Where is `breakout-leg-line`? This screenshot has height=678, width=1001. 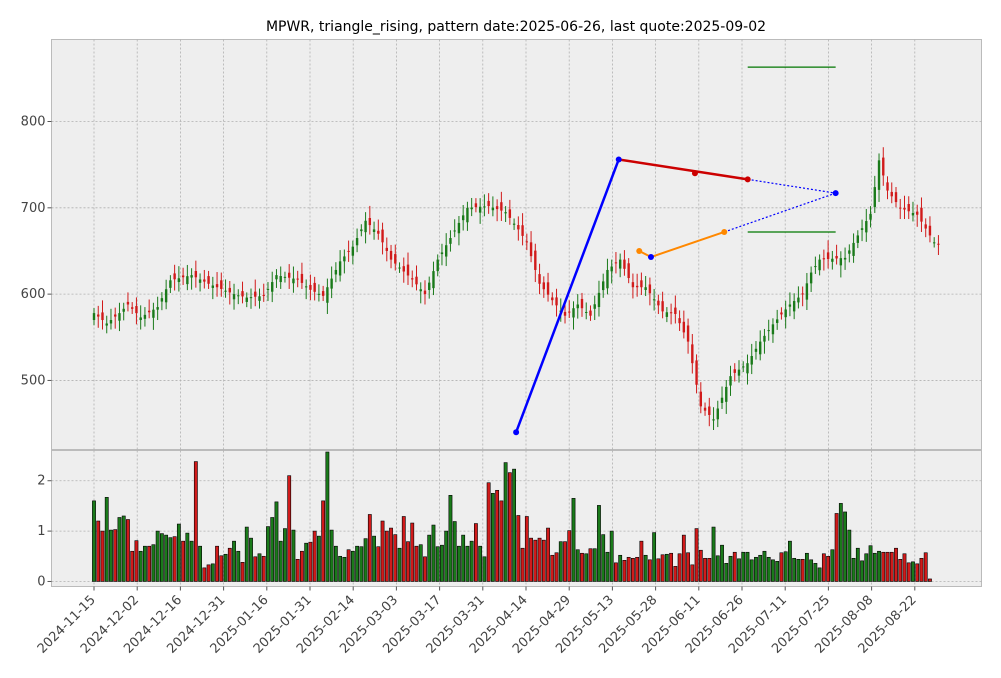
breakout-leg-line is located at coordinates (567, 296).